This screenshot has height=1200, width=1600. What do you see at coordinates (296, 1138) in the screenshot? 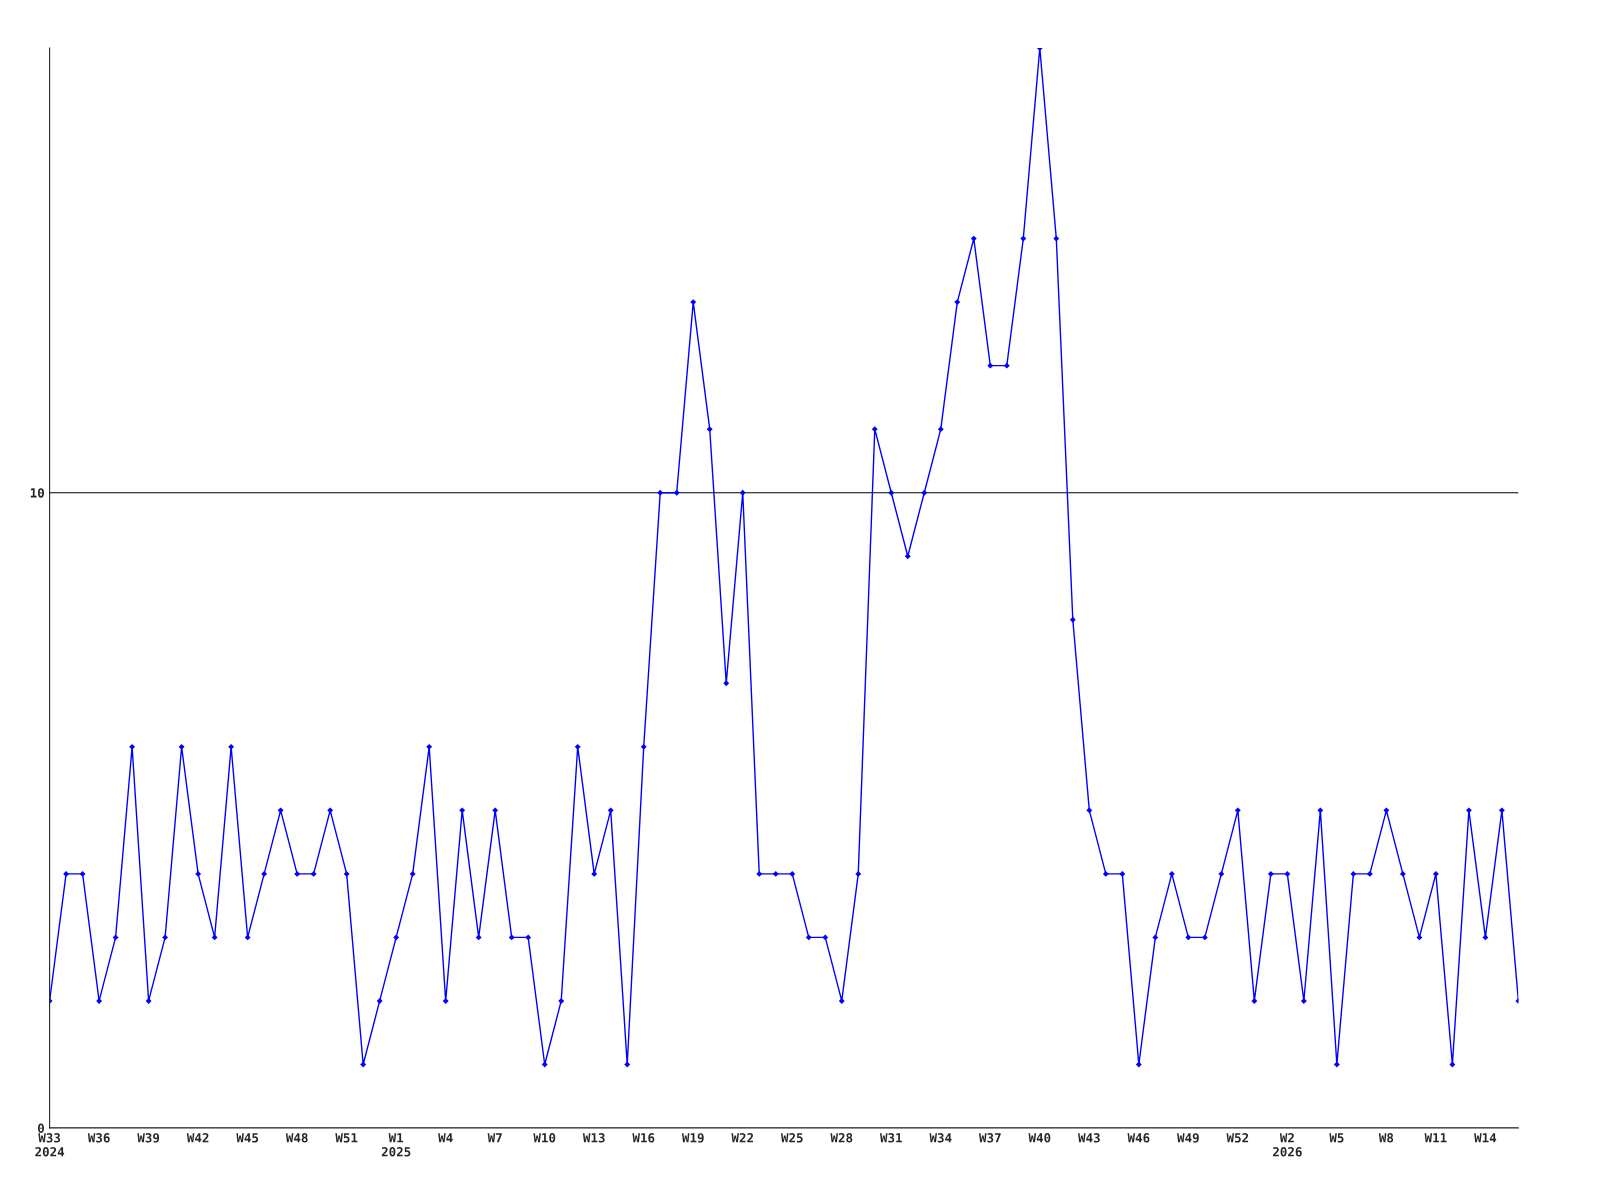
I see `x-tick-label: W48` at bounding box center [296, 1138].